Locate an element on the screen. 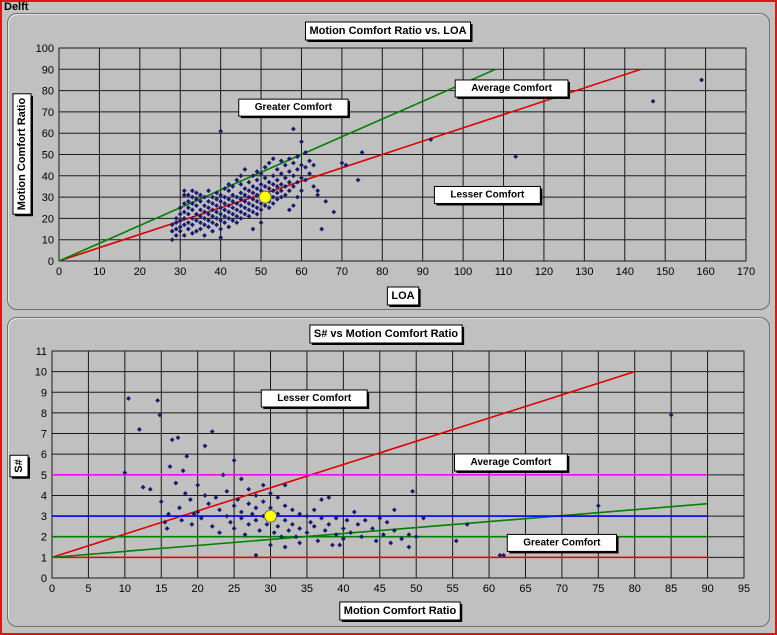 Image resolution: width=777 pixels, height=635 pixels. top-x-tick-label: 60 is located at coordinates (301, 272).